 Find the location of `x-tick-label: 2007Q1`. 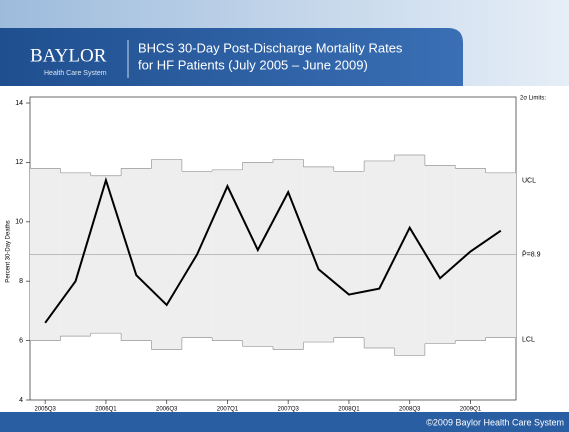

x-tick-label: 2007Q1 is located at coordinates (228, 410).